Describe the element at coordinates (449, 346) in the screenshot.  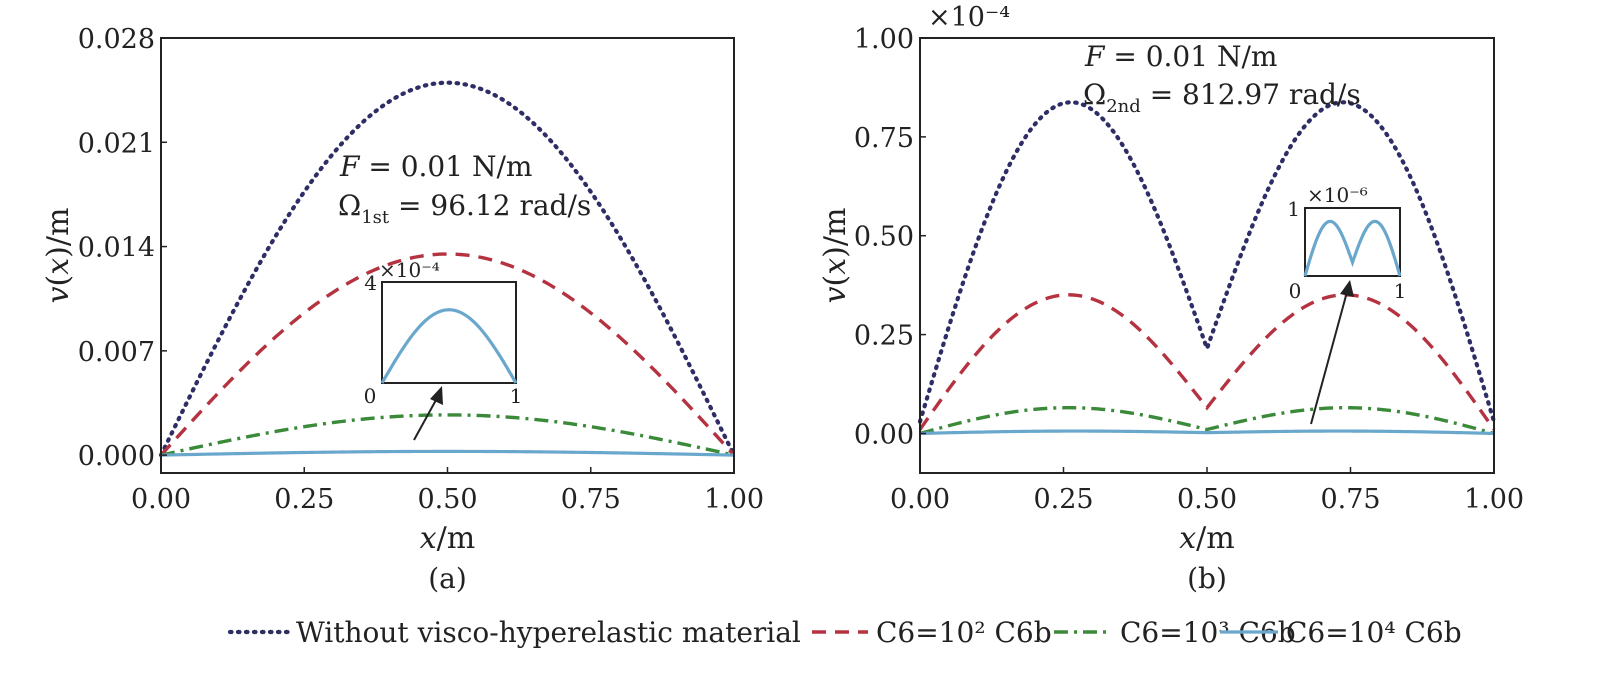
I see `panel-a-inset-curve` at that location.